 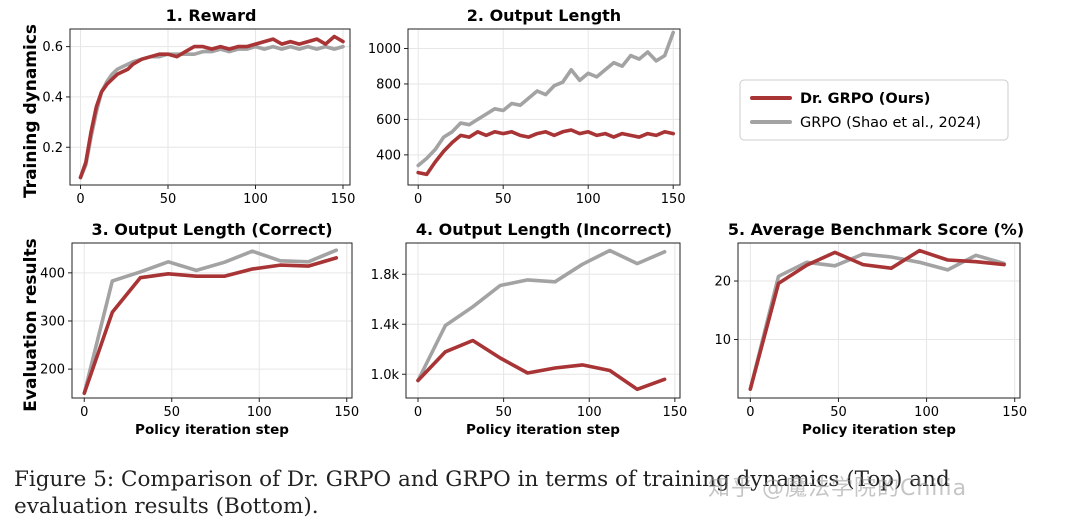 What do you see at coordinates (388, 84) in the screenshot?
I see `y-tick-label: 800` at bounding box center [388, 84].